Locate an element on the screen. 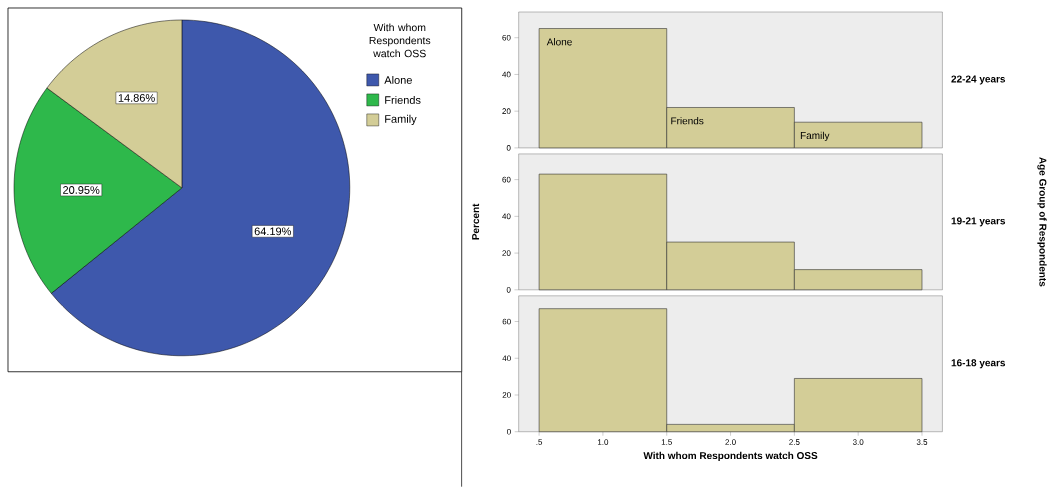  y-axis-title: Percent is located at coordinates (476, 221).